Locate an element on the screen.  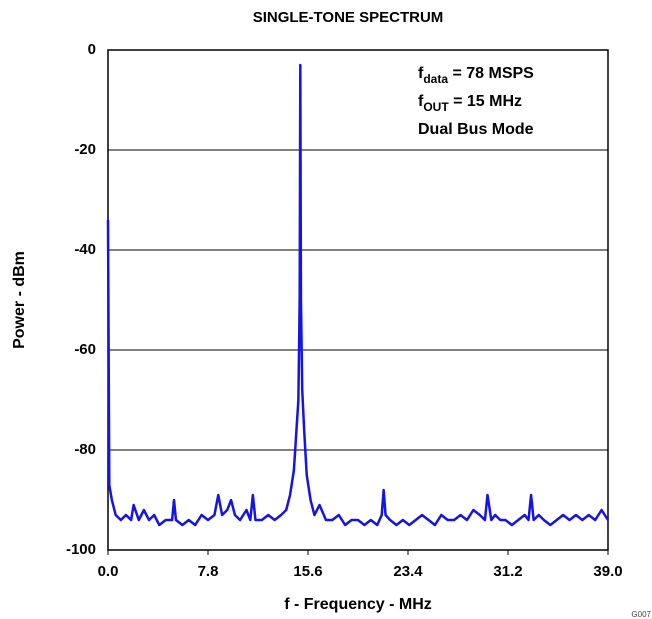
annotation-rest: = 15 MHz is located at coordinates (485, 101).